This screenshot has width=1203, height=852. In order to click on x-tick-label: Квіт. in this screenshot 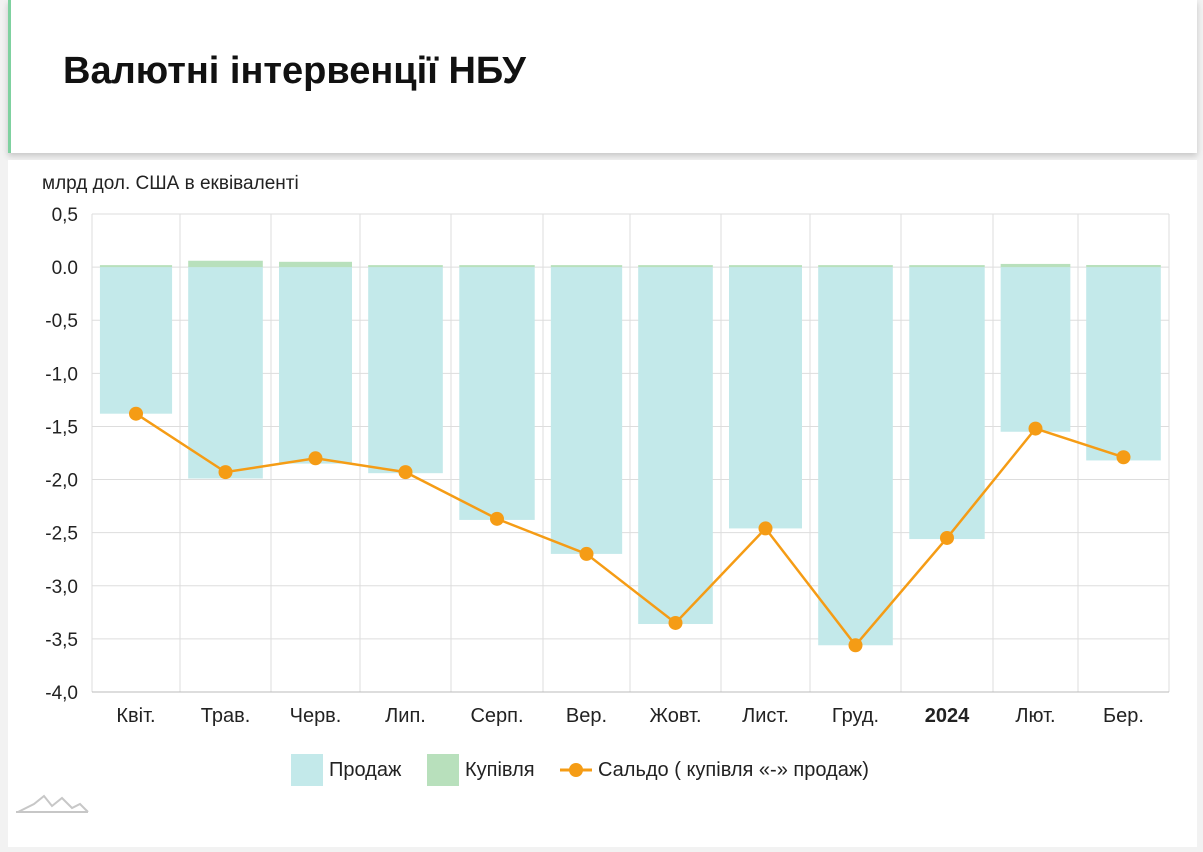, I will do `click(135, 716)`.